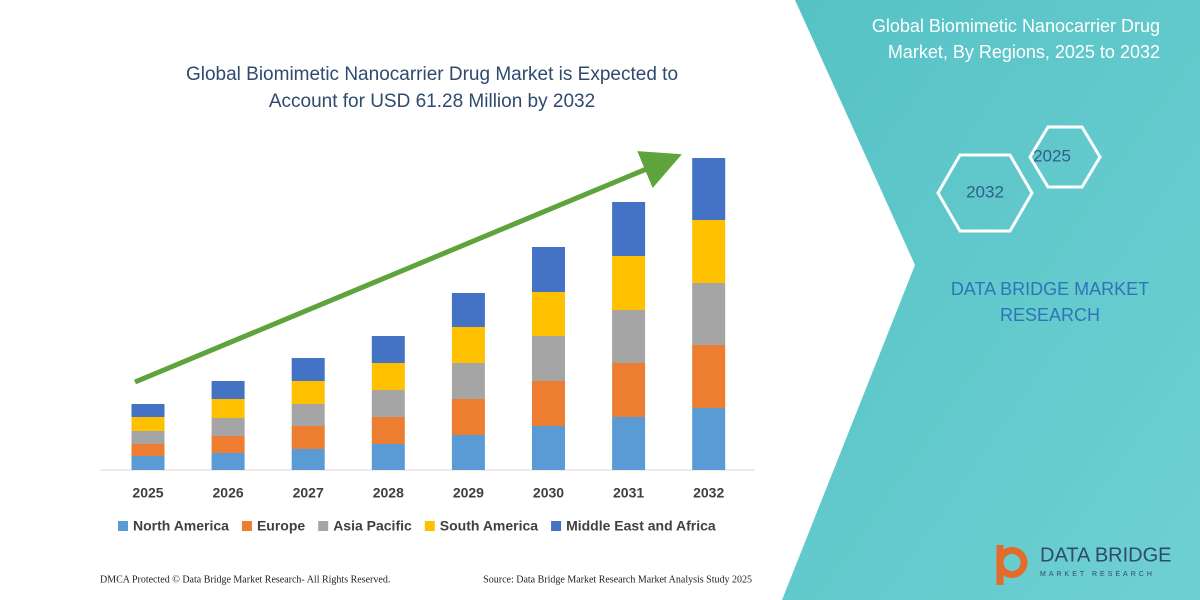 This screenshot has height=600, width=1200. I want to click on hex-label: 2032, so click(985, 191).